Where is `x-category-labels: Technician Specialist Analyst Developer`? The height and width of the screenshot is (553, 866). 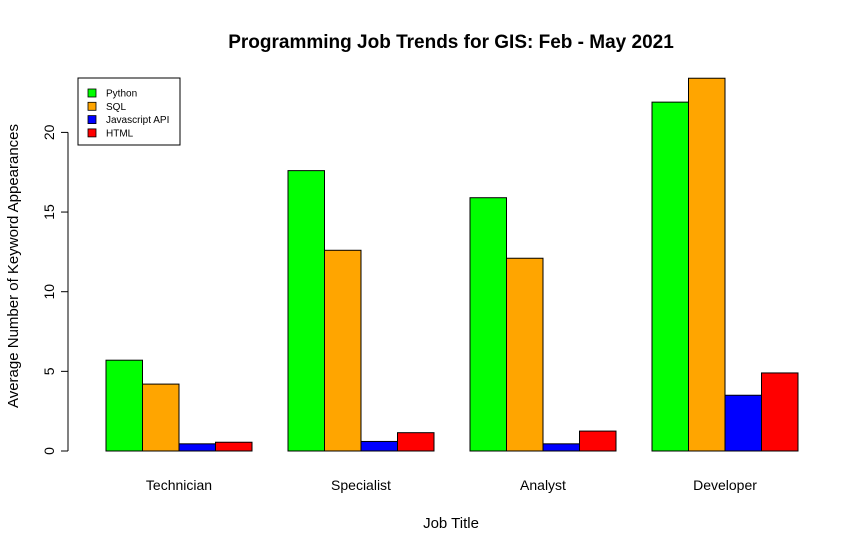
x-category-labels: Technician Specialist Analyst Developer is located at coordinates (451, 485).